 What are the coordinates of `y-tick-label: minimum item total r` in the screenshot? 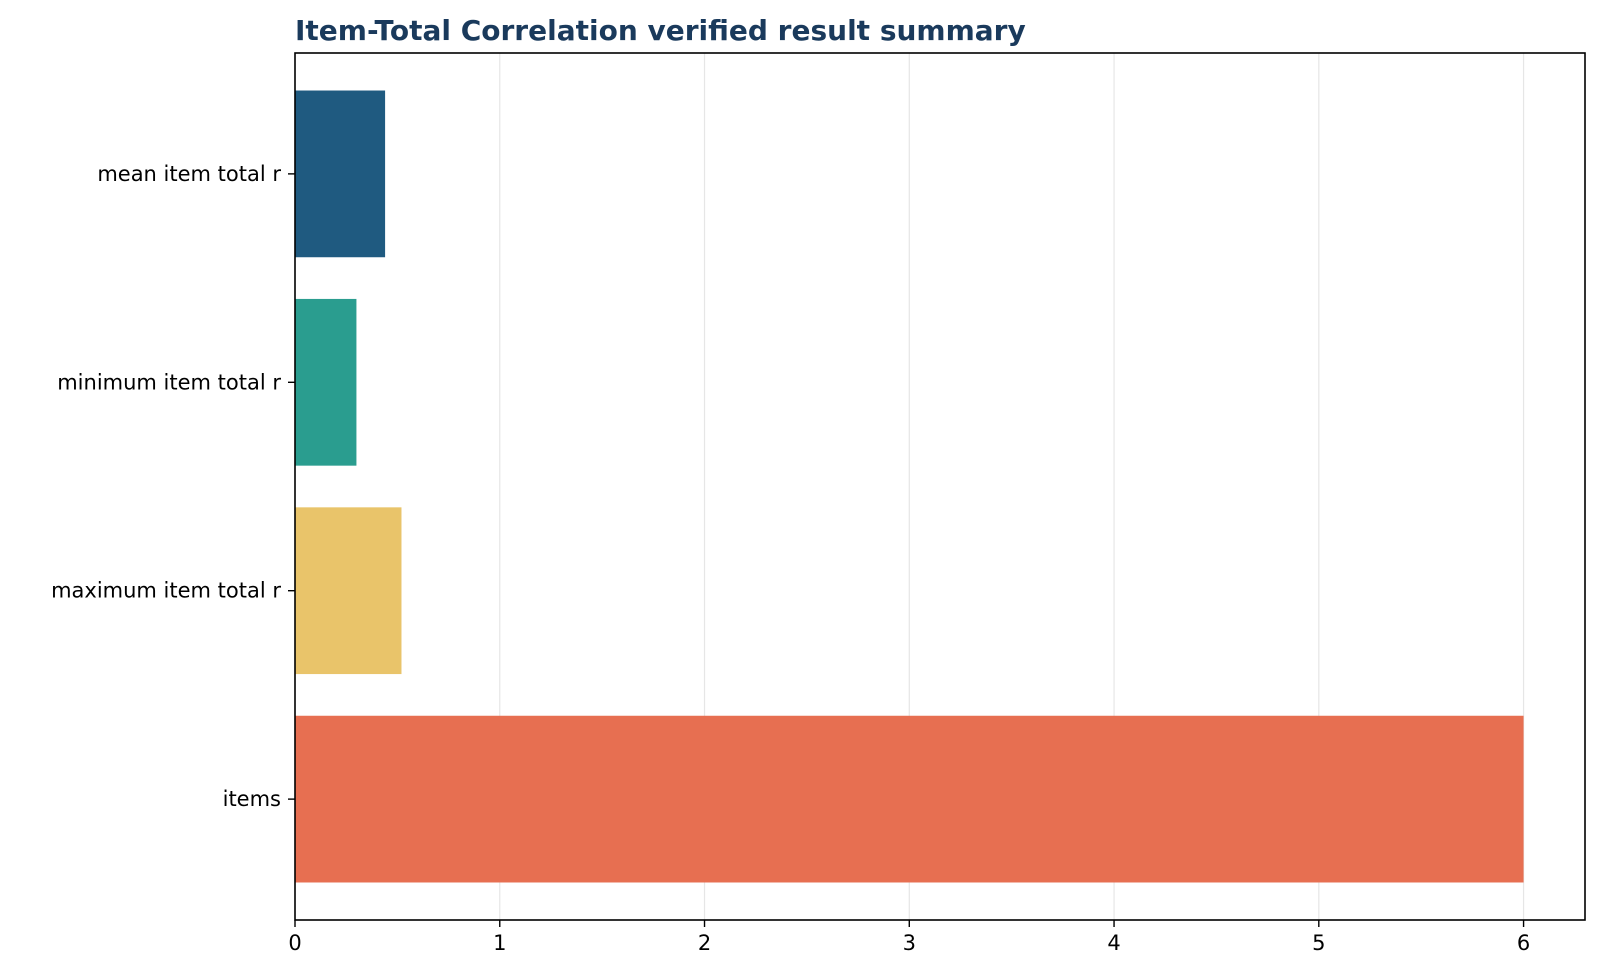 It's located at (169, 382).